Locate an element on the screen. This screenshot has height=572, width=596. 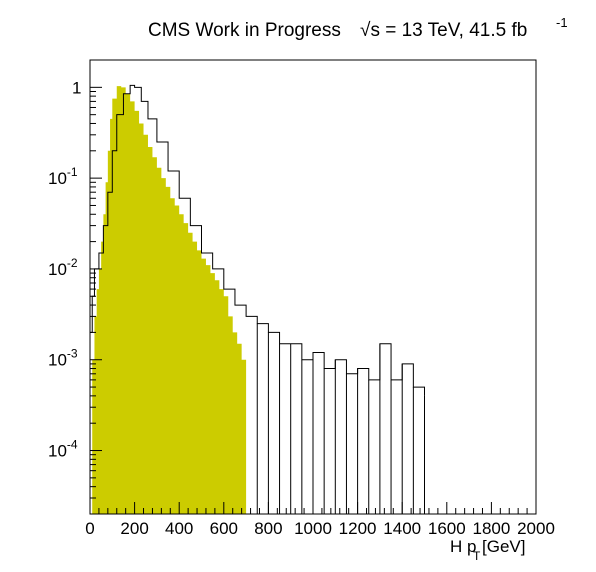
svg-text: [GeV] is located at coordinates (503, 546).